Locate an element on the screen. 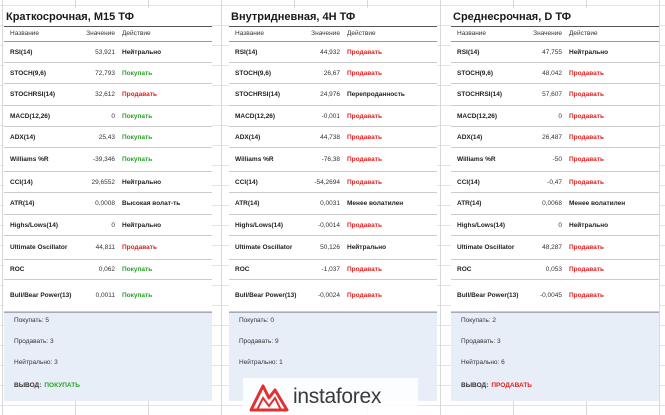 The width and height of the screenshot is (665, 415). table-row: Bull/Bear Power(13) -0,0045 Продавать is located at coordinates (555, 296).